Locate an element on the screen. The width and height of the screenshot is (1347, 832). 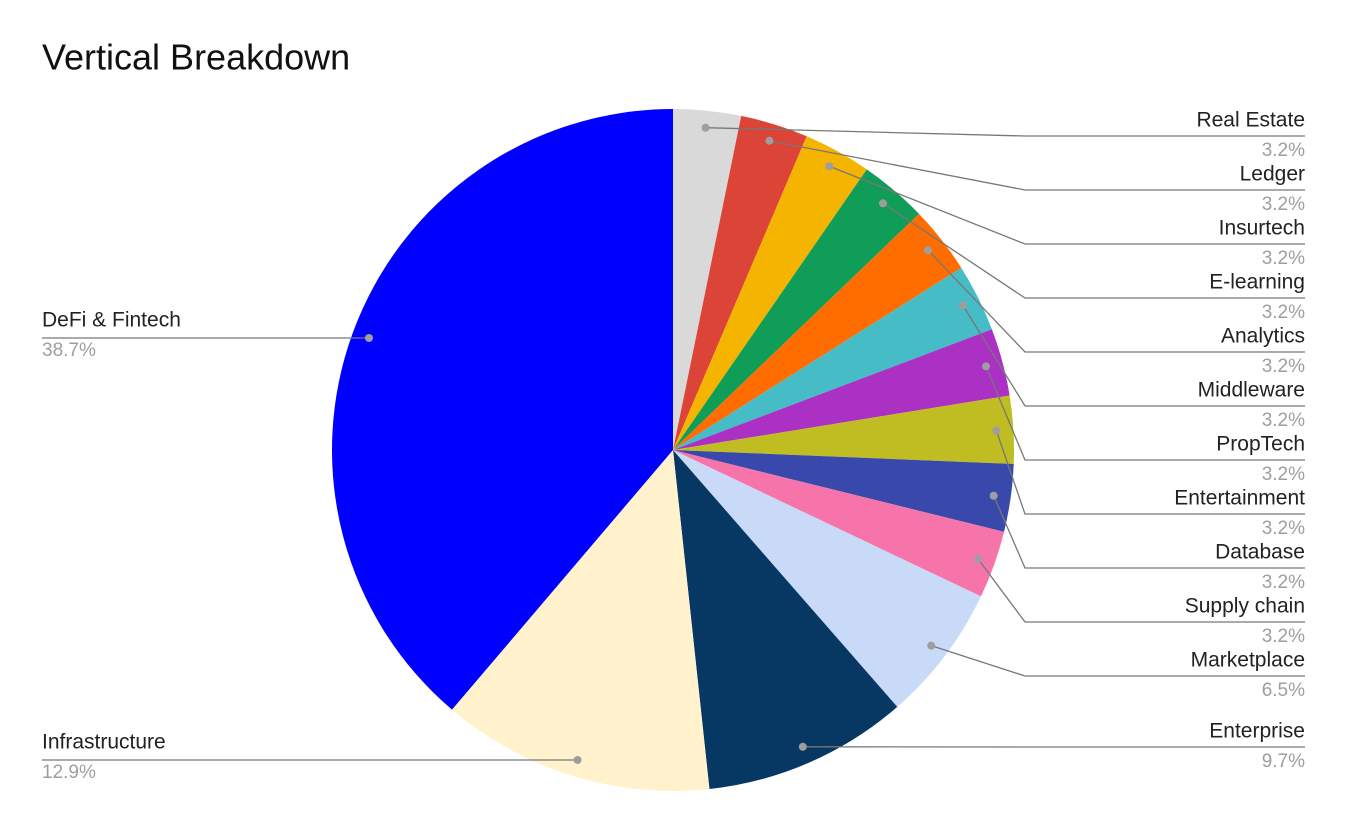
slice-value: 38.7% is located at coordinates (69, 350).